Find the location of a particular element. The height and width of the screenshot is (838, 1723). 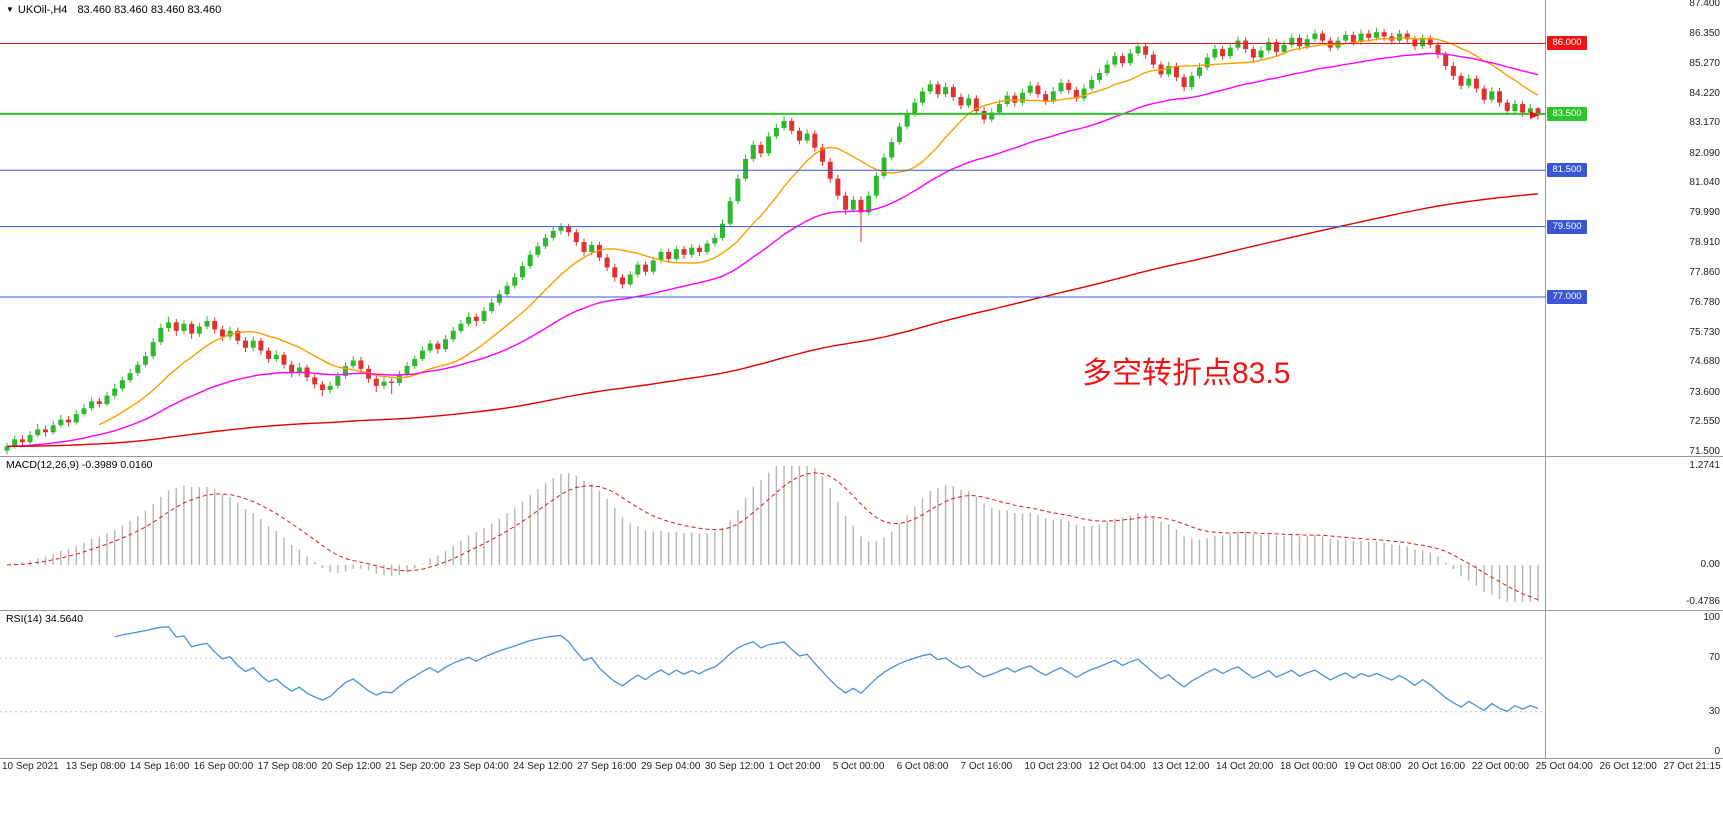

macd-indicator-label: MACD(12,26,9) -0.3989 0.0160 is located at coordinates (79, 465).